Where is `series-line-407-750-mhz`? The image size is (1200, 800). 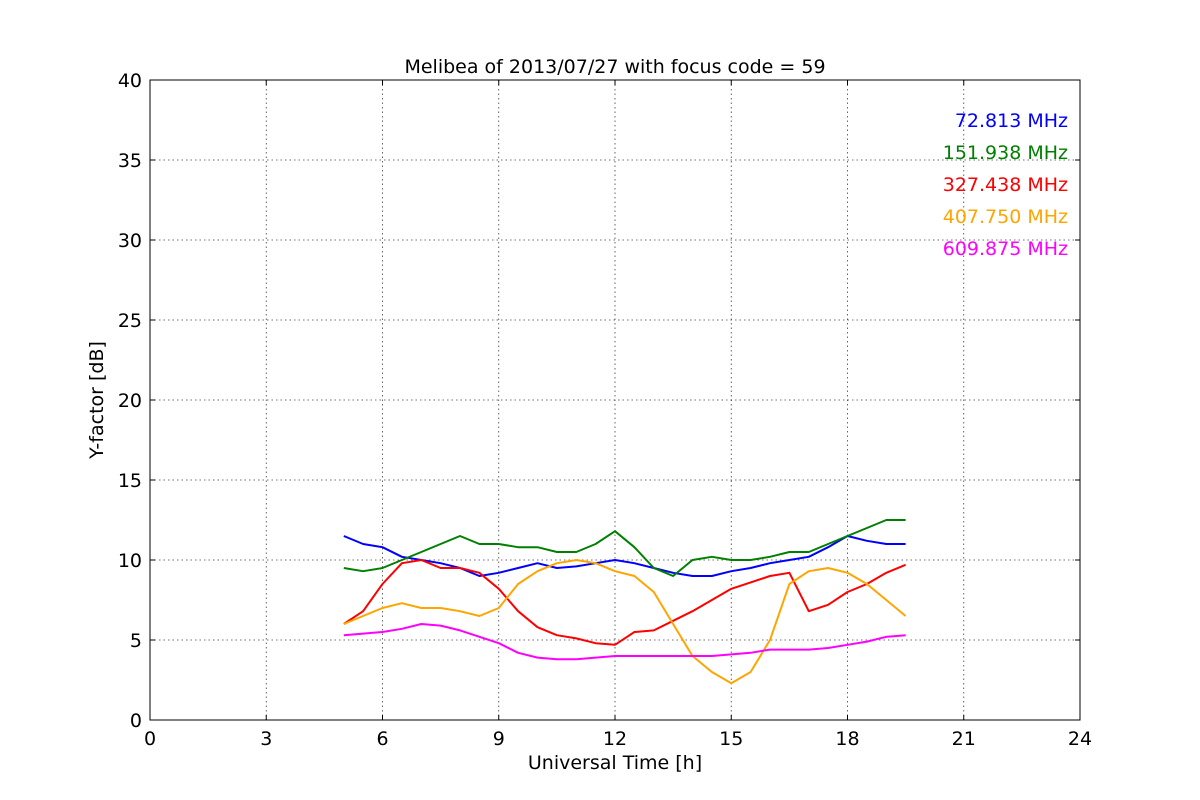 series-line-407-750-mhz is located at coordinates (625, 622).